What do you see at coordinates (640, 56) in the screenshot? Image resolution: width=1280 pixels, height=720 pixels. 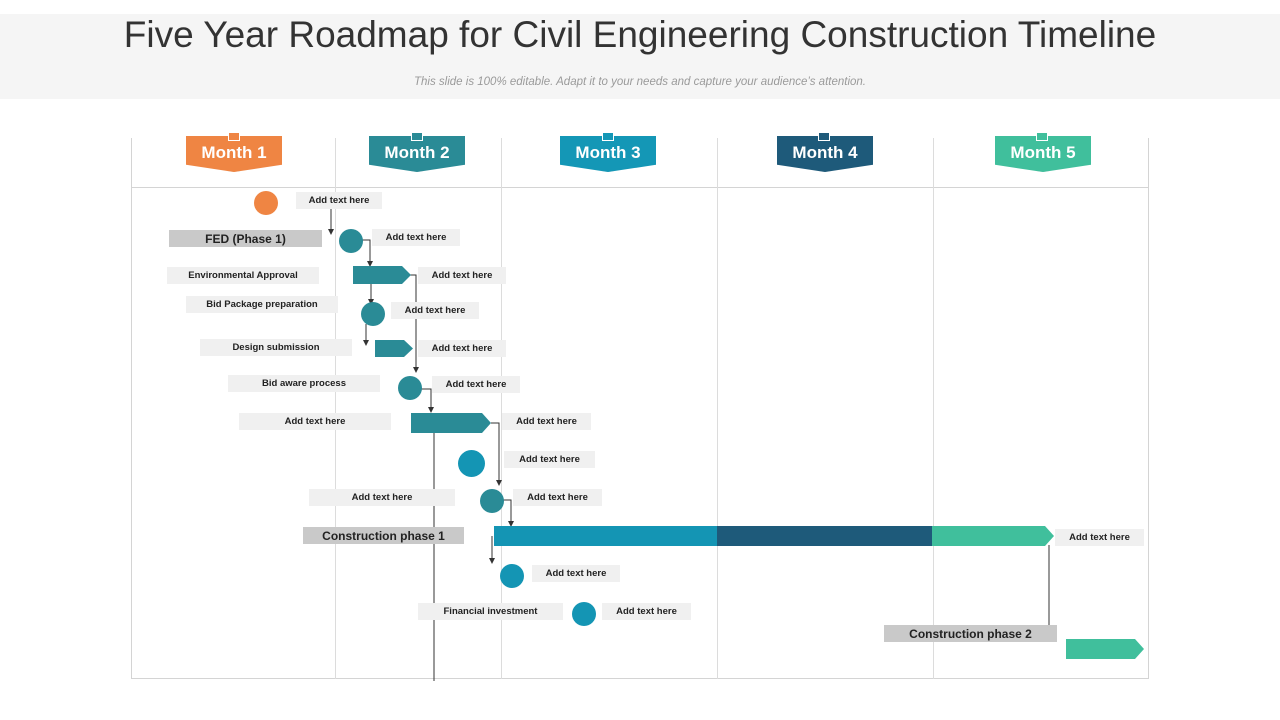 I see `header-band` at bounding box center [640, 56].